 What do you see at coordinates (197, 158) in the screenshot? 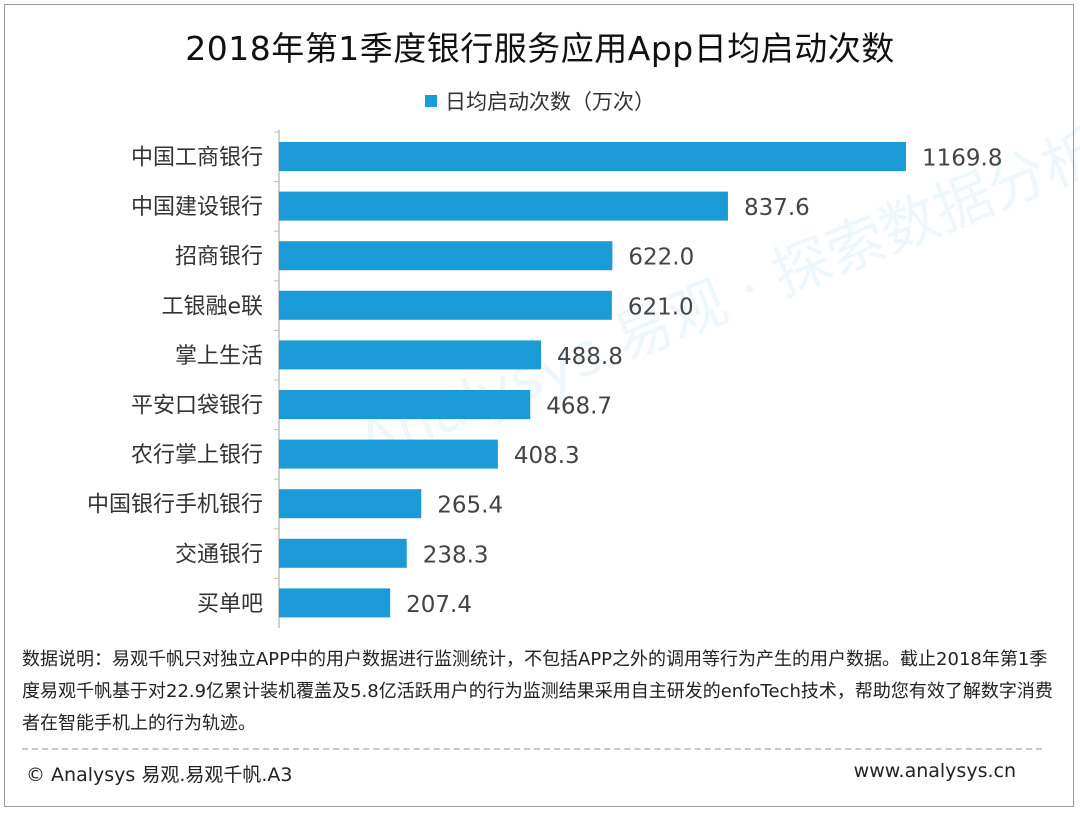
I see `category-label: 中国工商银行` at bounding box center [197, 158].